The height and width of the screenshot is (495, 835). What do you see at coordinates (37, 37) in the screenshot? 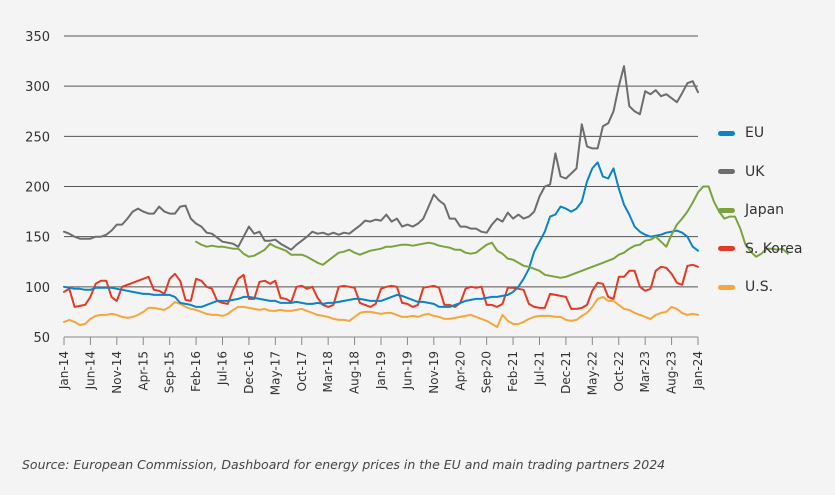
I see `y-tick-label: 350` at bounding box center [37, 37].